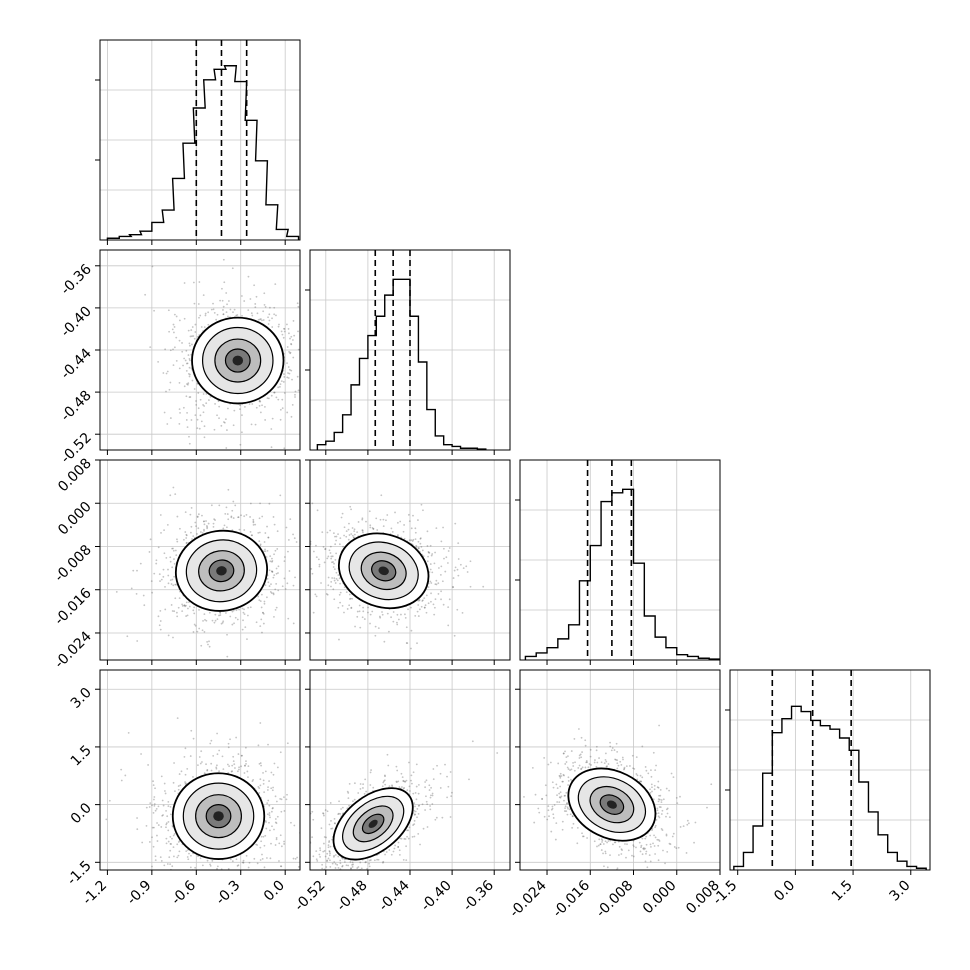 This screenshot has width=970, height=970. Describe the element at coordinates (179, 358) in the screenshot. I see `panel-1-0: -0.52 -0.48 -0.44 -0.40 -0.36` at that location.